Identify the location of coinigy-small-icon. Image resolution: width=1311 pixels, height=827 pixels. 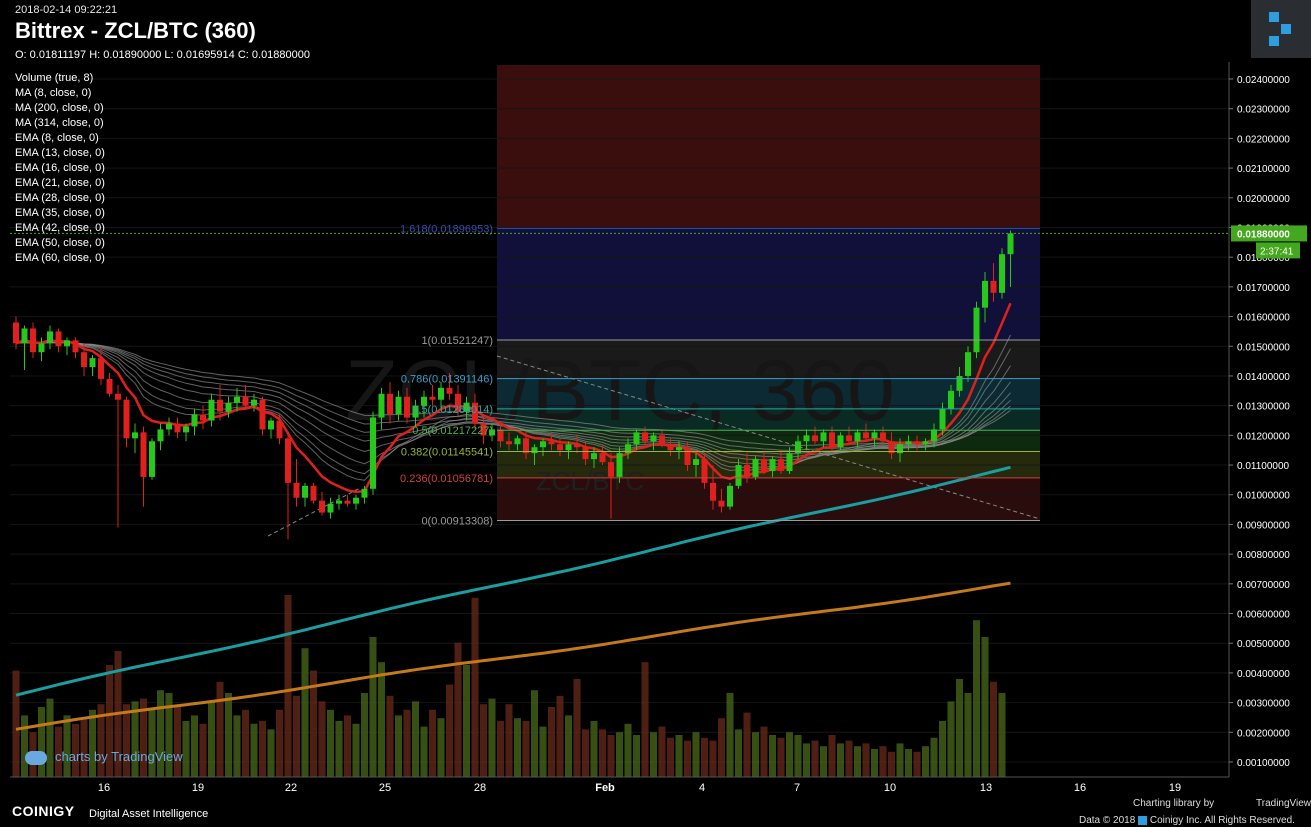
(1143, 820).